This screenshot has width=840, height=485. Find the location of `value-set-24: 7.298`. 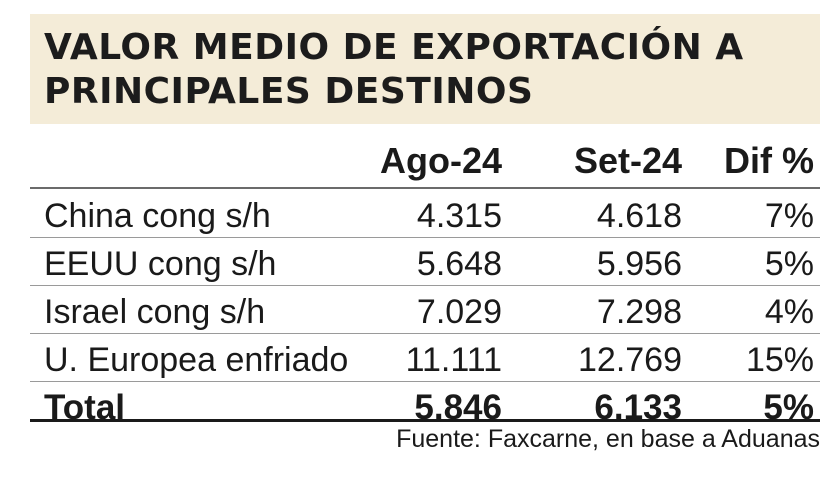

value-set-24: 7.298 is located at coordinates (639, 312).